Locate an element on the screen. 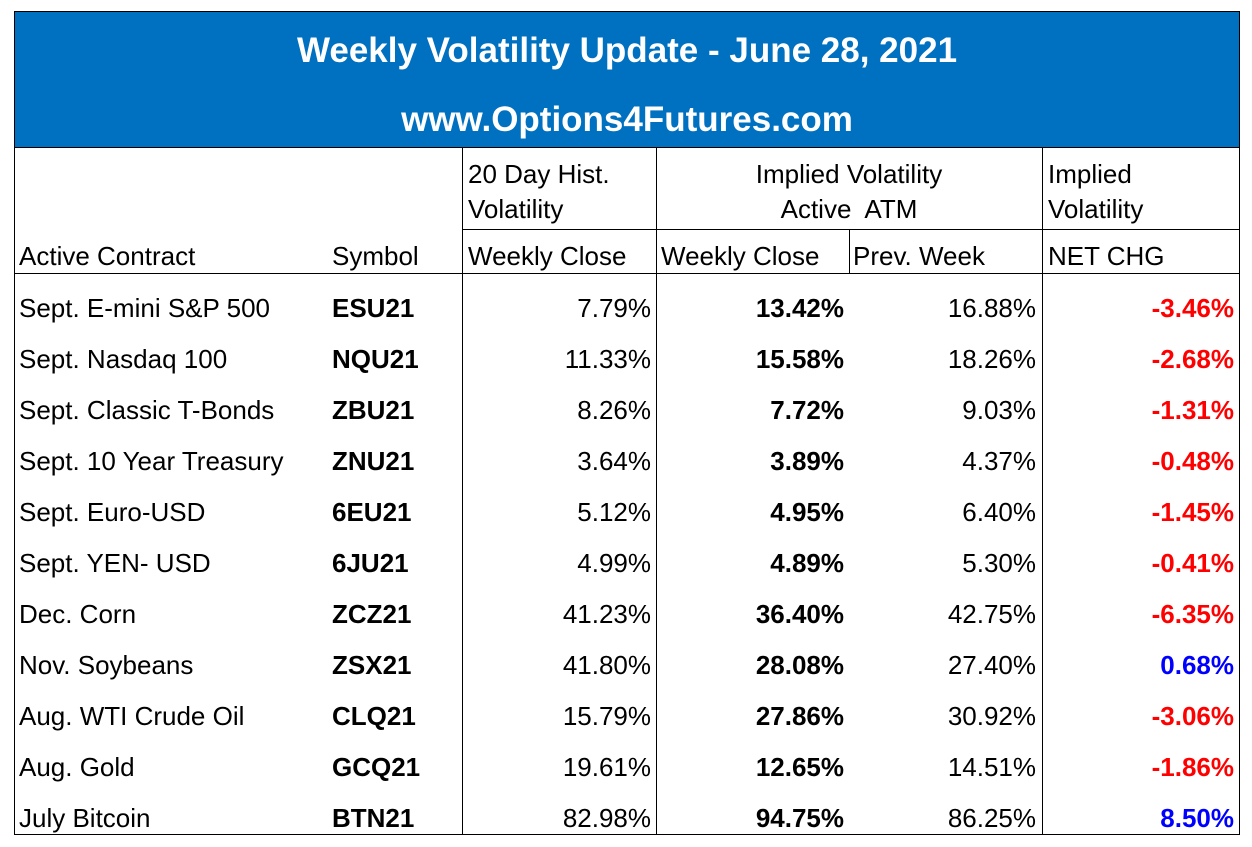  cell-hist-close: 8.26% is located at coordinates (614, 410).